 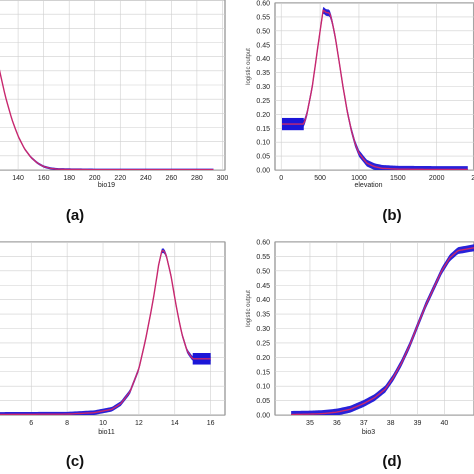 What do you see at coordinates (472, 178) in the screenshot?
I see `x-tick-label: 2` at bounding box center [472, 178].